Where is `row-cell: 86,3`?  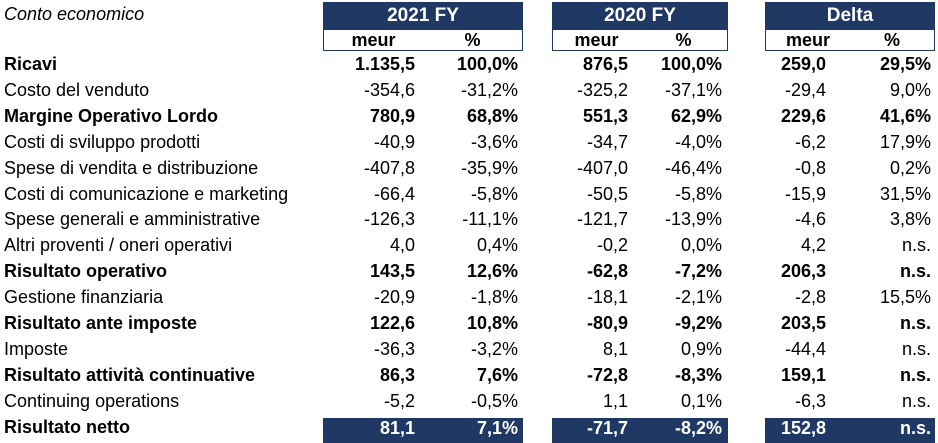
row-cell: 86,3 is located at coordinates (397, 375).